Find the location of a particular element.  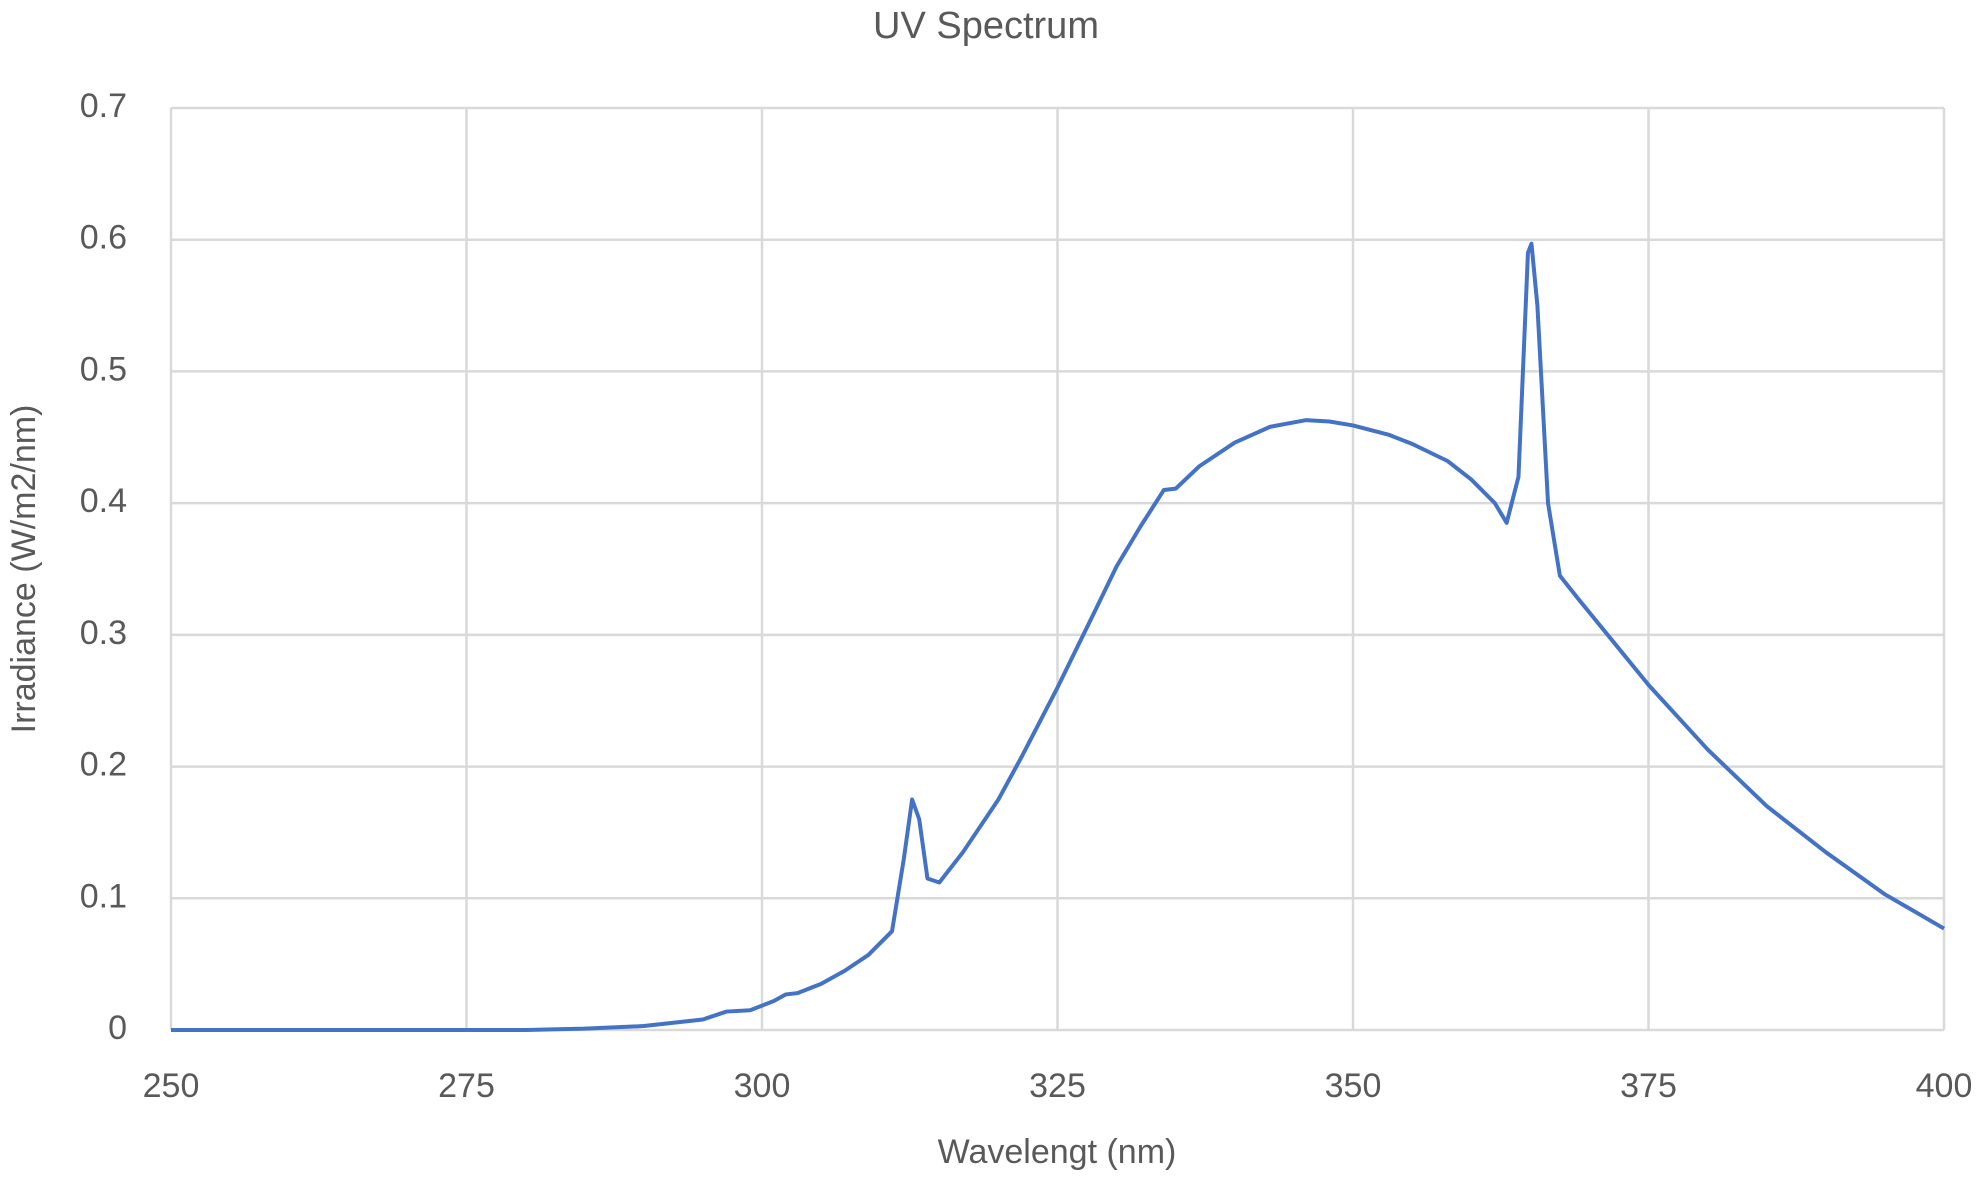

y-tick-label: 0.1 is located at coordinates (103, 896).